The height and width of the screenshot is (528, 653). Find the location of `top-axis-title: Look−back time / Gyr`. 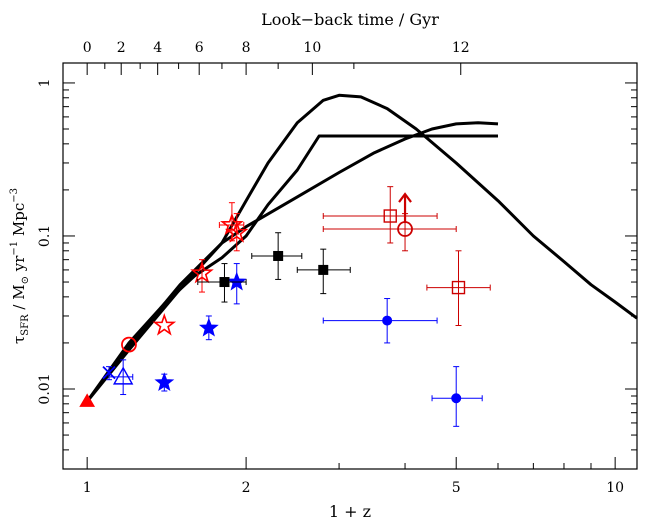

top-axis-title: Look−back time / Gyr is located at coordinates (350, 19).